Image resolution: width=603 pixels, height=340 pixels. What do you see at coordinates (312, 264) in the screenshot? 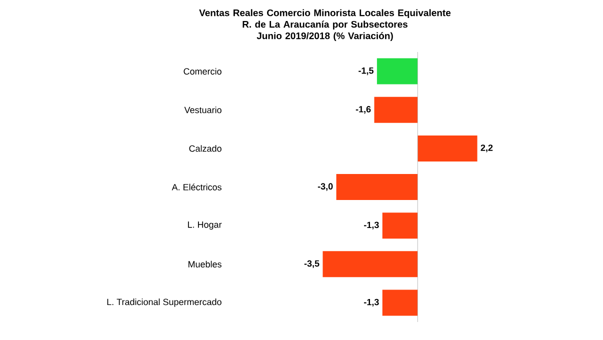
I see `data-label: -3,5` at bounding box center [312, 264].